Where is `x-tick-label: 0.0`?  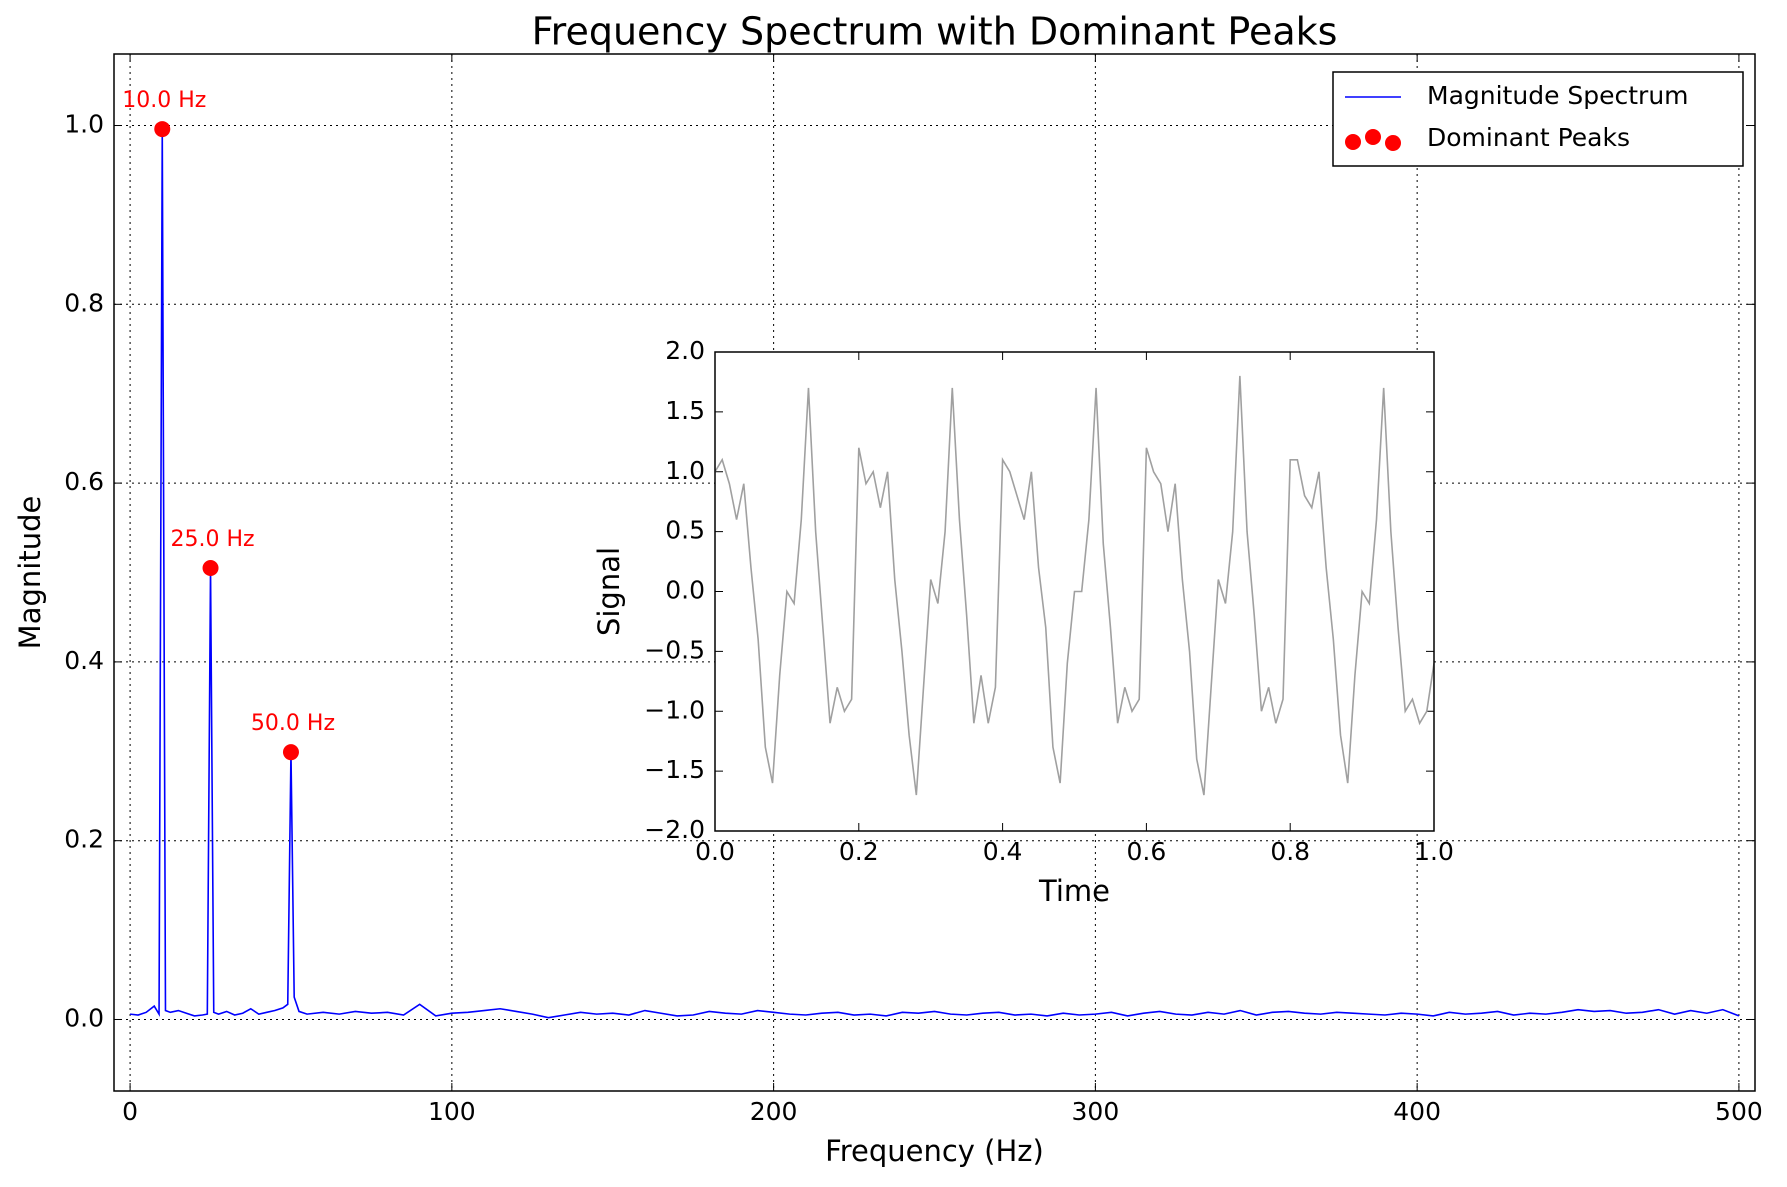 x-tick-label: 0.0 is located at coordinates (715, 851).